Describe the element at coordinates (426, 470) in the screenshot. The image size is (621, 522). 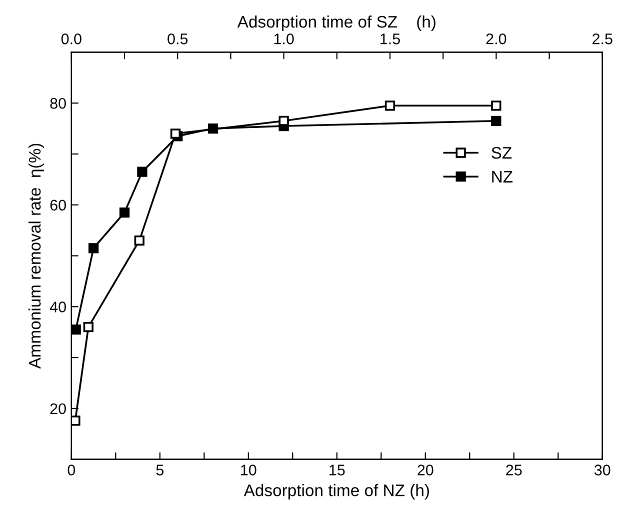
I see `x-tick-label: 20` at that location.